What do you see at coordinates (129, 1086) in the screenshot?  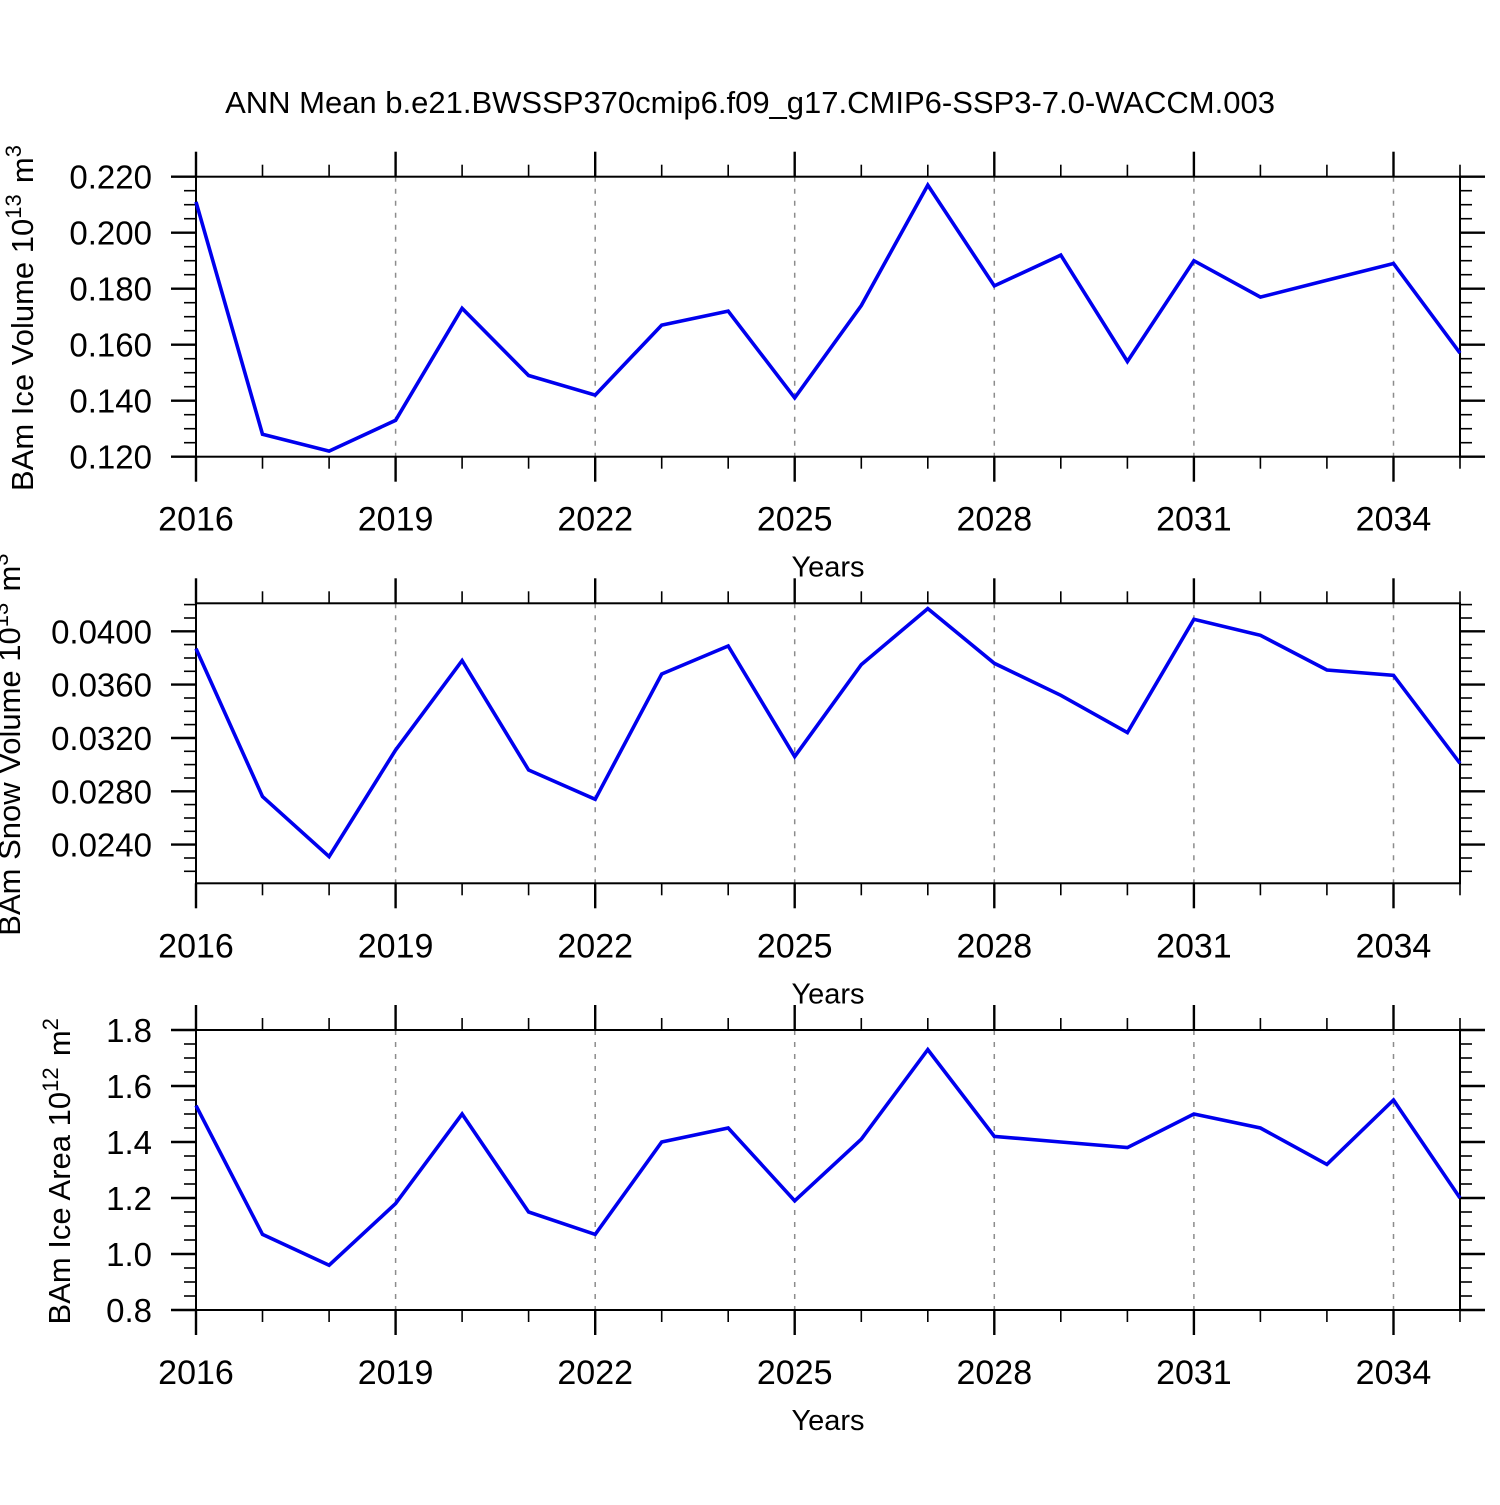 I see `y-tick-label: 1.6` at bounding box center [129, 1086].